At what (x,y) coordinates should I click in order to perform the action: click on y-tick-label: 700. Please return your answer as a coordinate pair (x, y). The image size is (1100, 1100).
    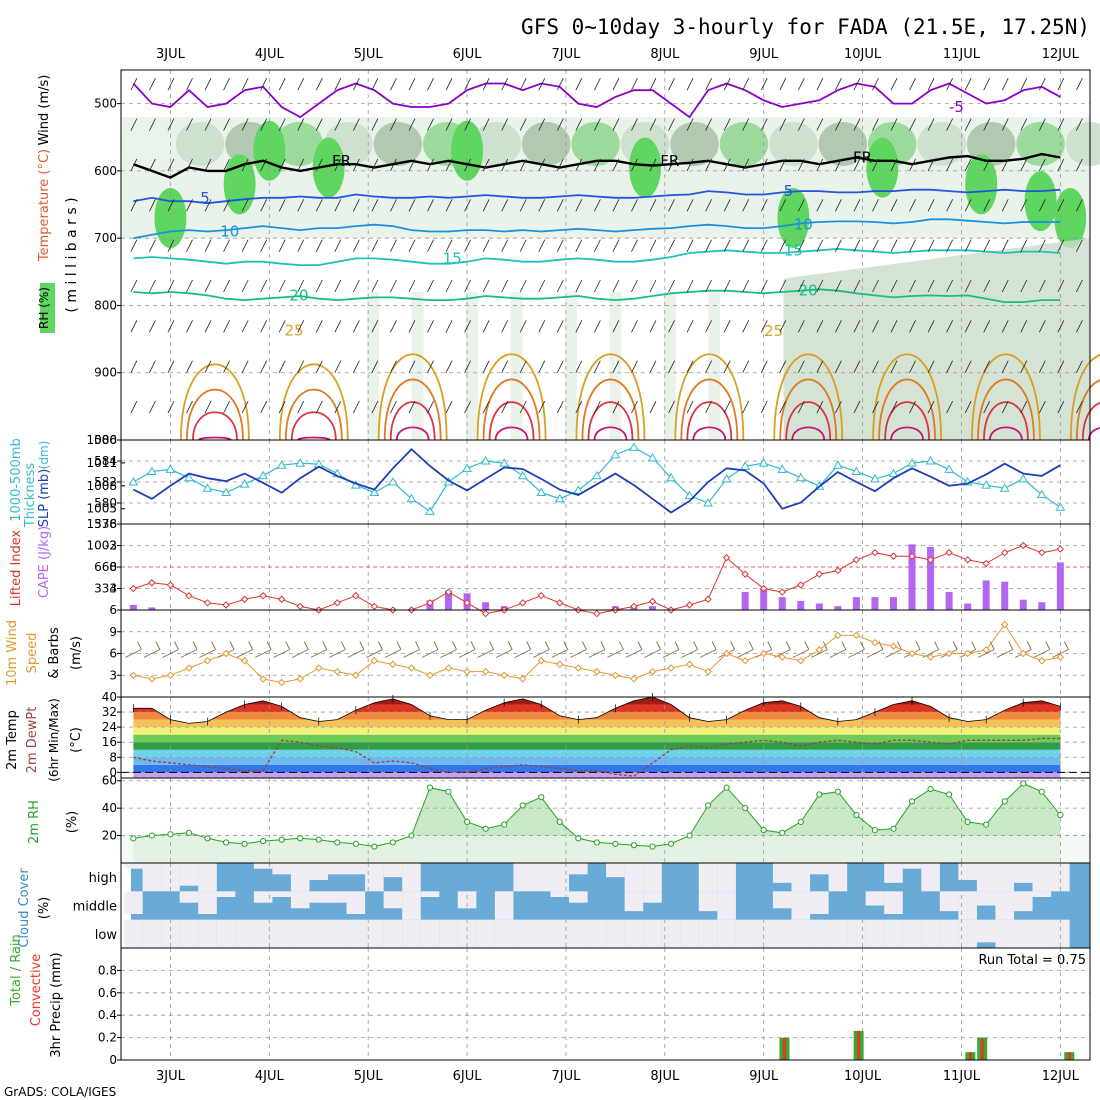
    Looking at the image, I should click on (105, 238).